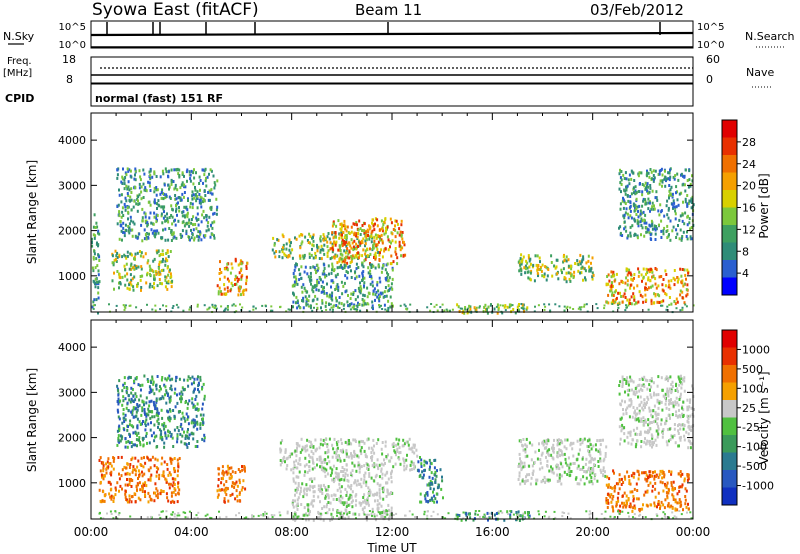 The width and height of the screenshot is (800, 554). What do you see at coordinates (709, 79) in the screenshot?
I see `nave-tick-bottom: 0` at bounding box center [709, 79].